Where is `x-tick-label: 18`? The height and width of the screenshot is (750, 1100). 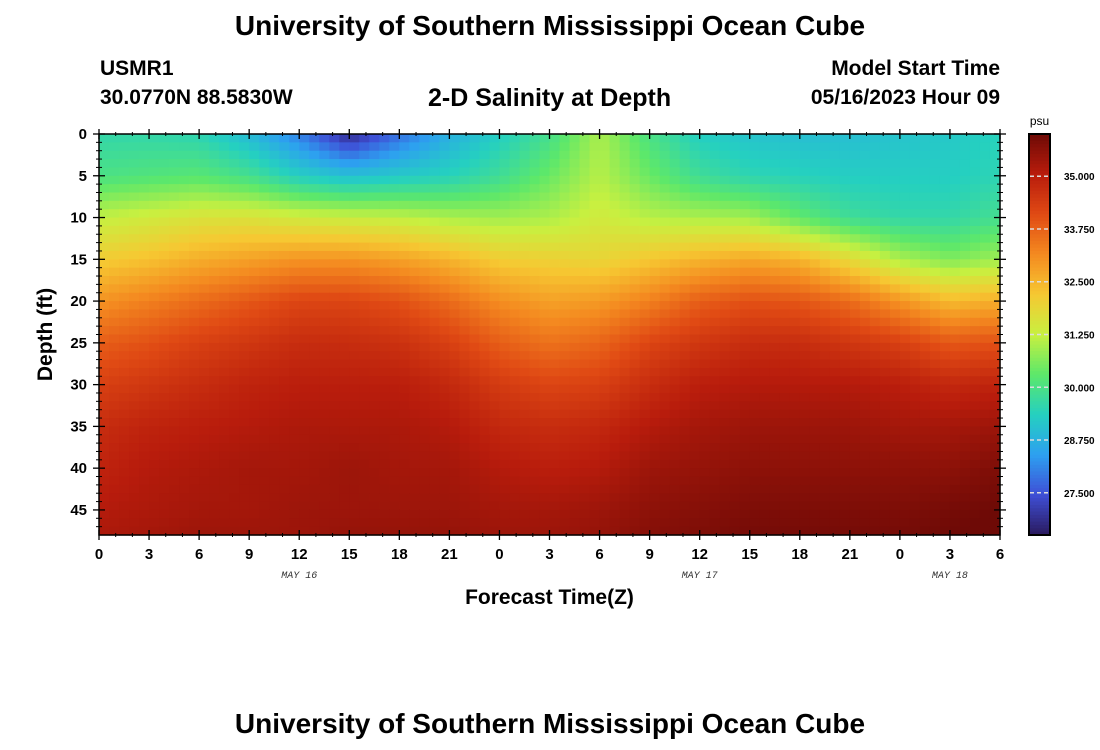
x-tick-label: 18 is located at coordinates (799, 554).